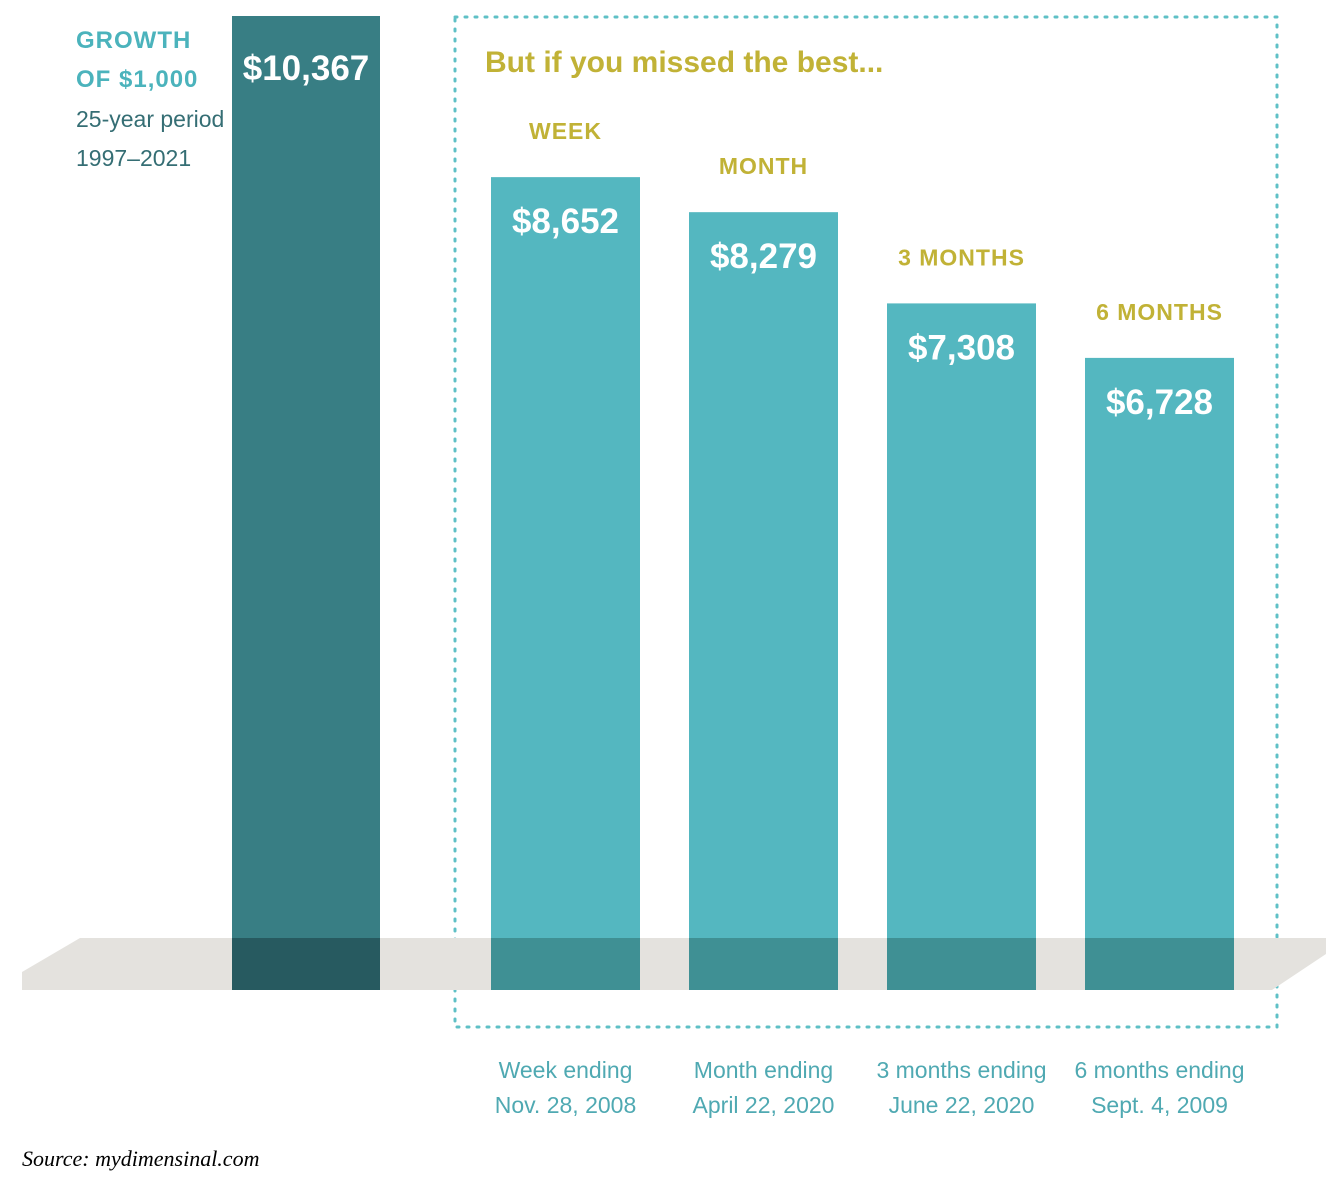  I want to click on period-label: 25-year period, so click(150, 119).